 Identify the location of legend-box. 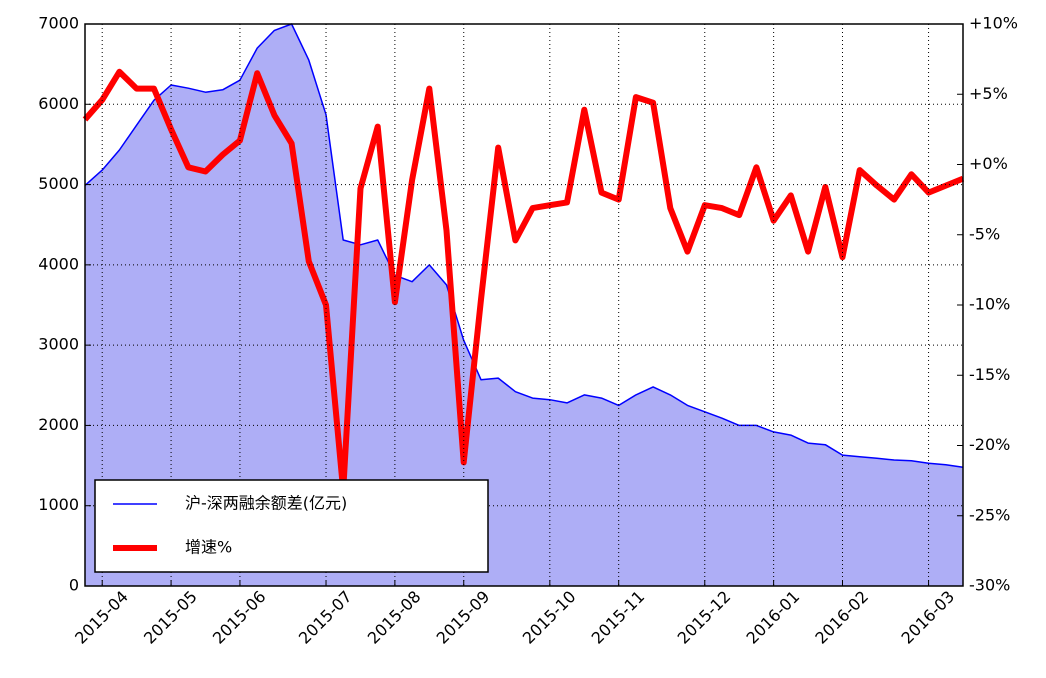
(291, 526).